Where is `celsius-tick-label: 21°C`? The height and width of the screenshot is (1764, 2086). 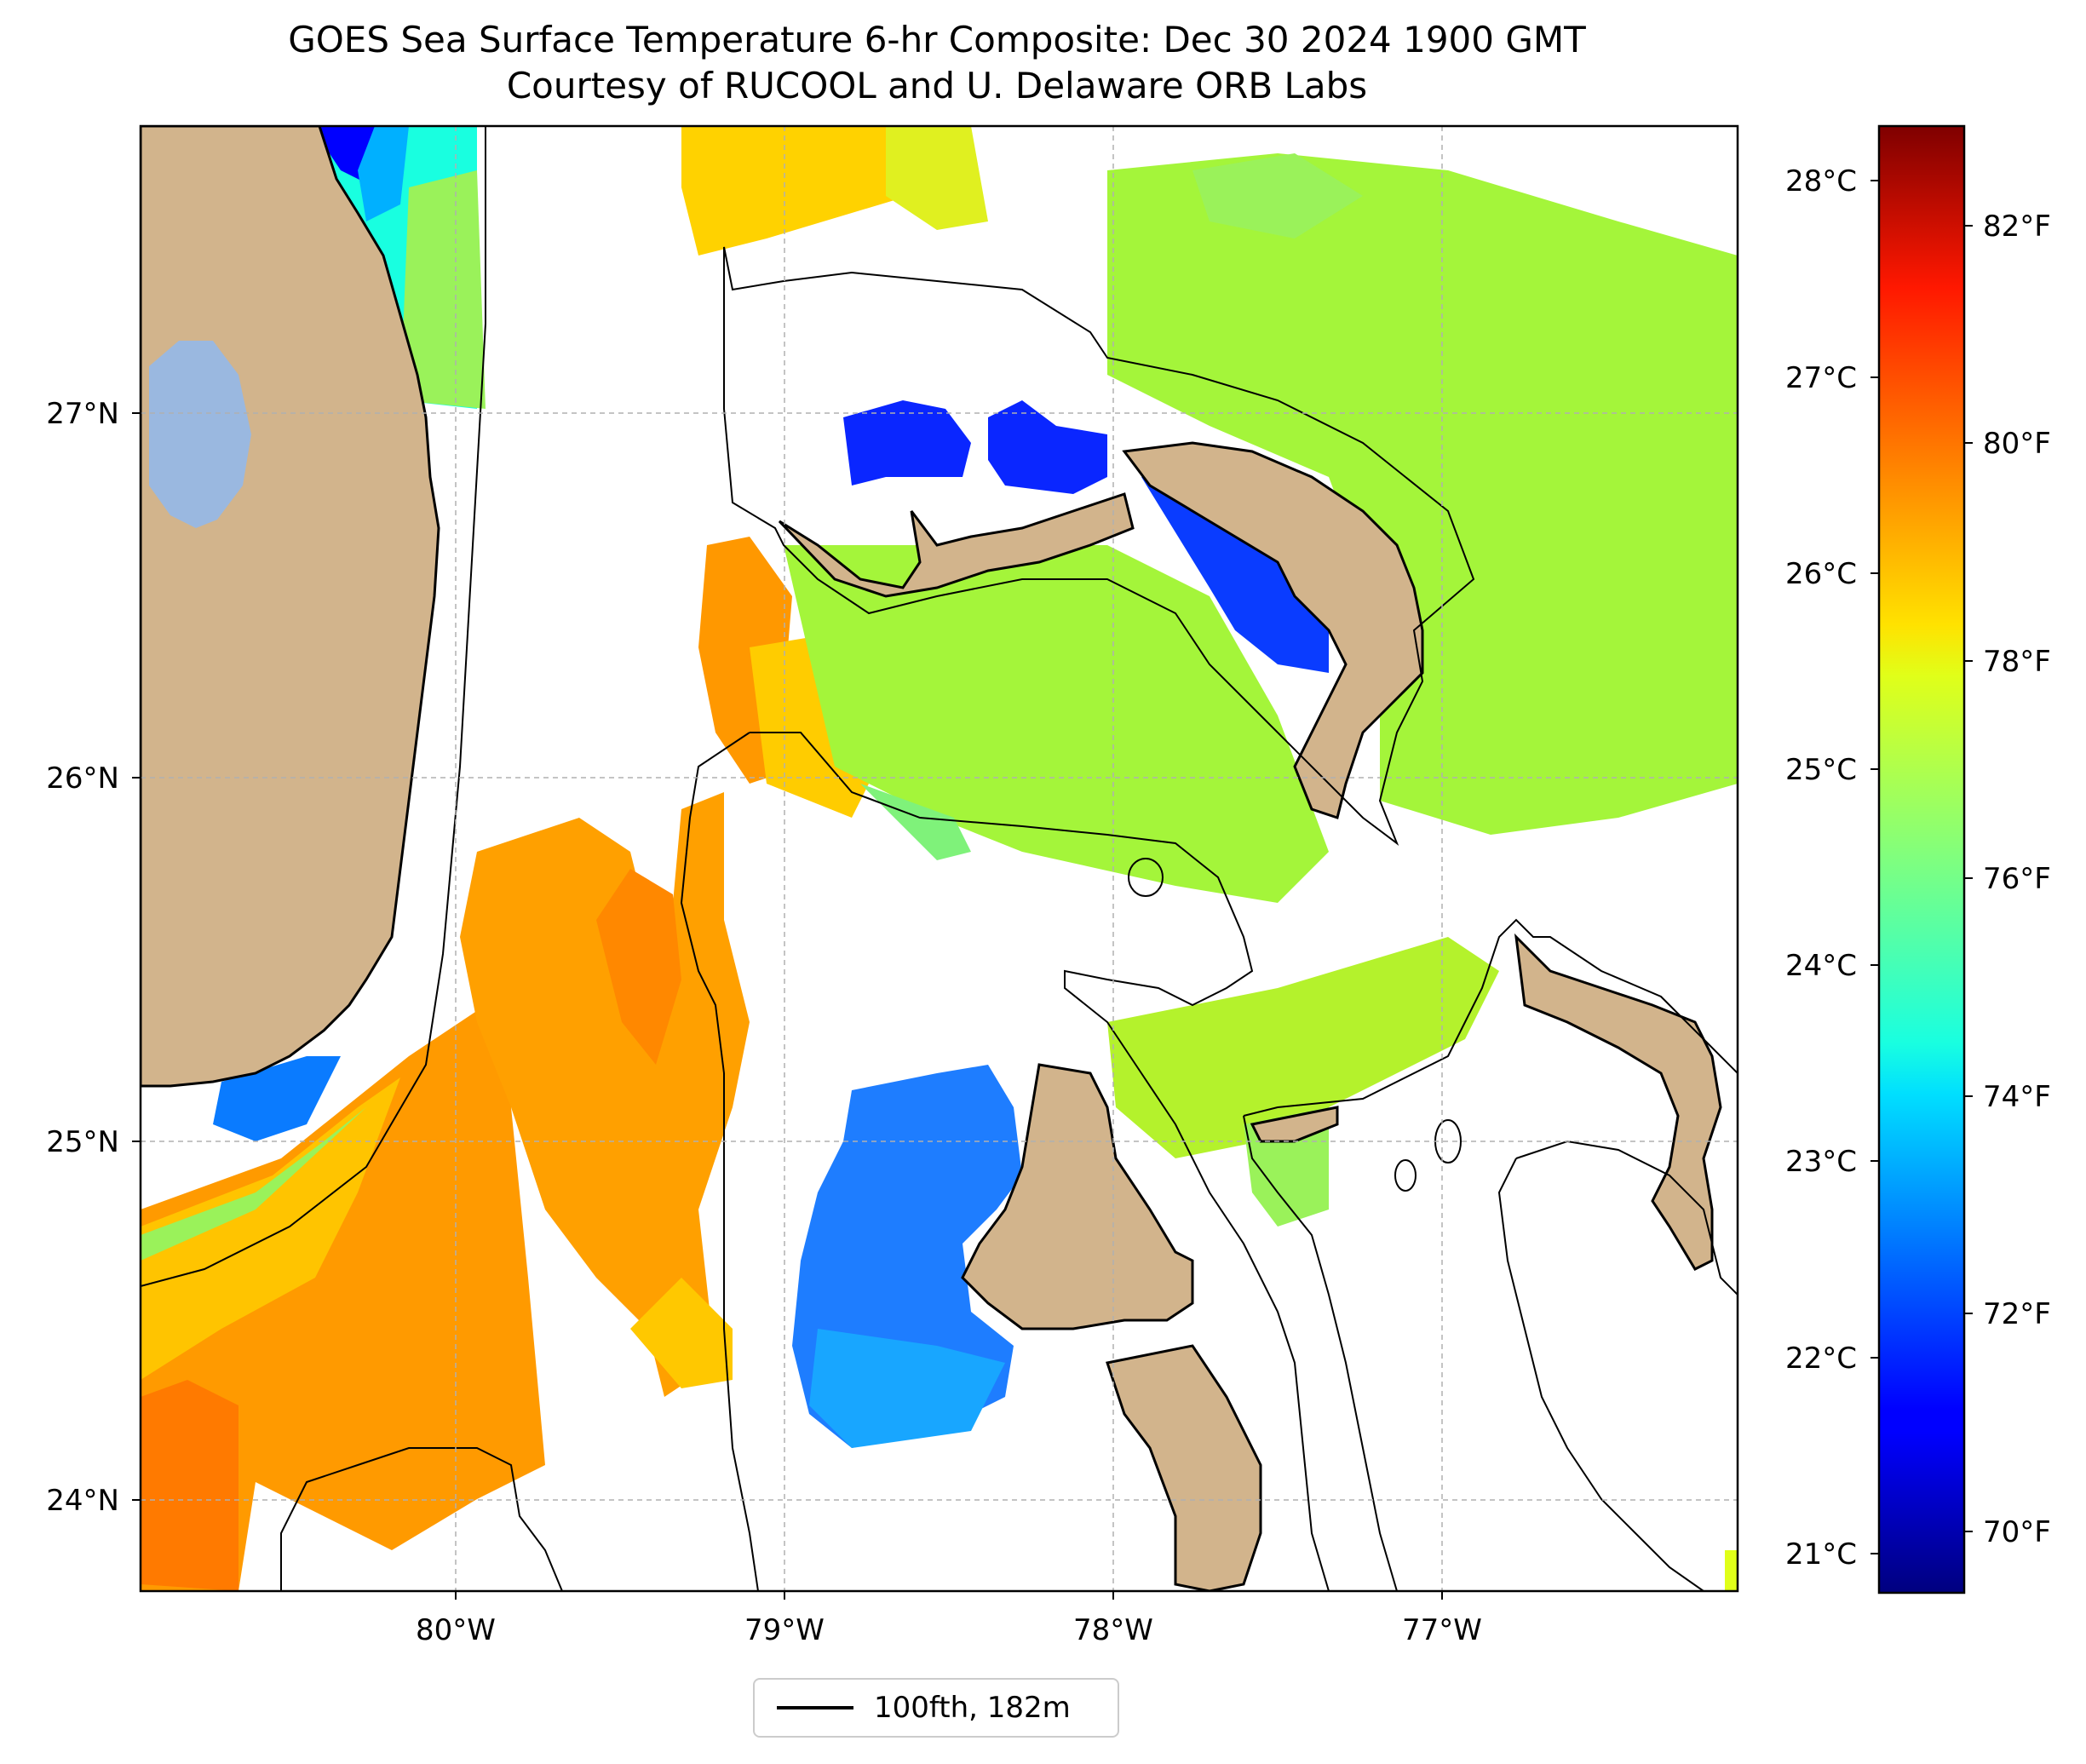 celsius-tick-label: 21°C is located at coordinates (1821, 1554).